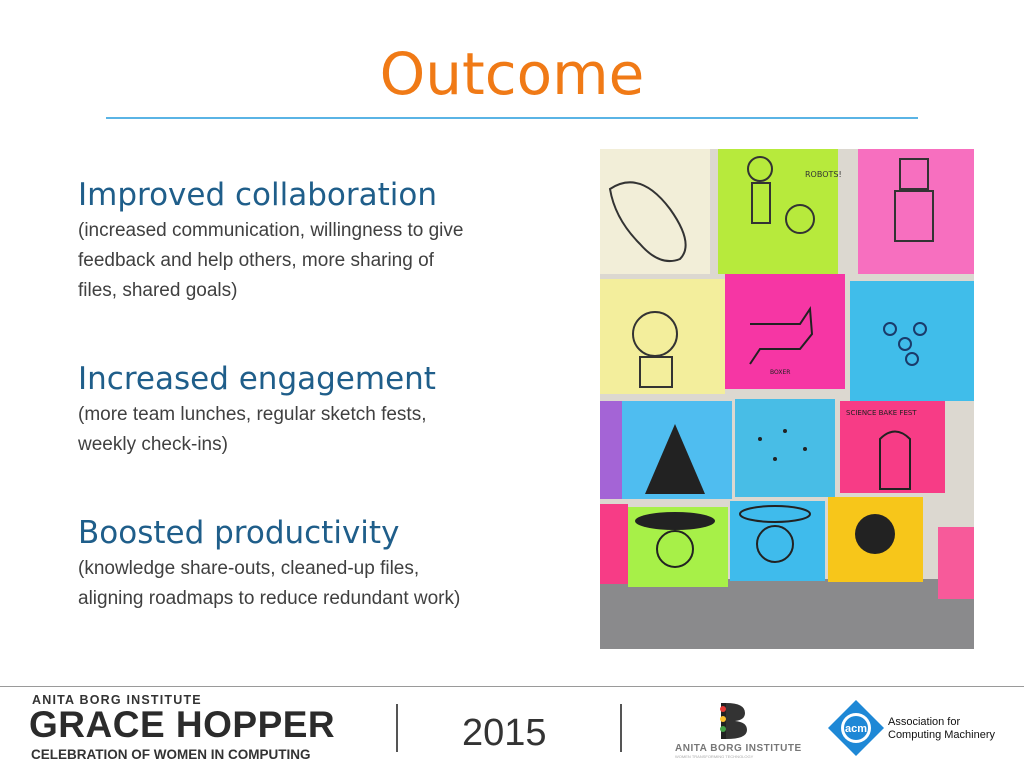 Image resolution: width=1024 pixels, height=768 pixels. Describe the element at coordinates (512, 686) in the screenshot. I see `footer-divider` at that location.